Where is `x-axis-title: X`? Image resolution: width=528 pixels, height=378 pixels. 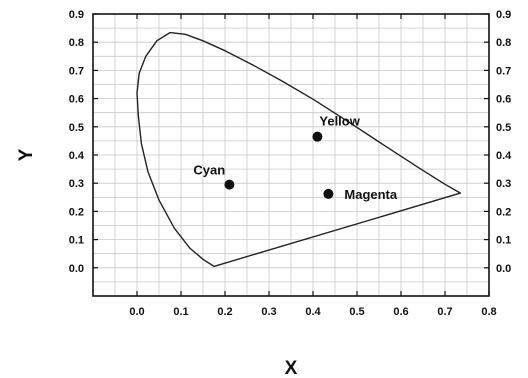
x-axis-title: X is located at coordinates (291, 368).